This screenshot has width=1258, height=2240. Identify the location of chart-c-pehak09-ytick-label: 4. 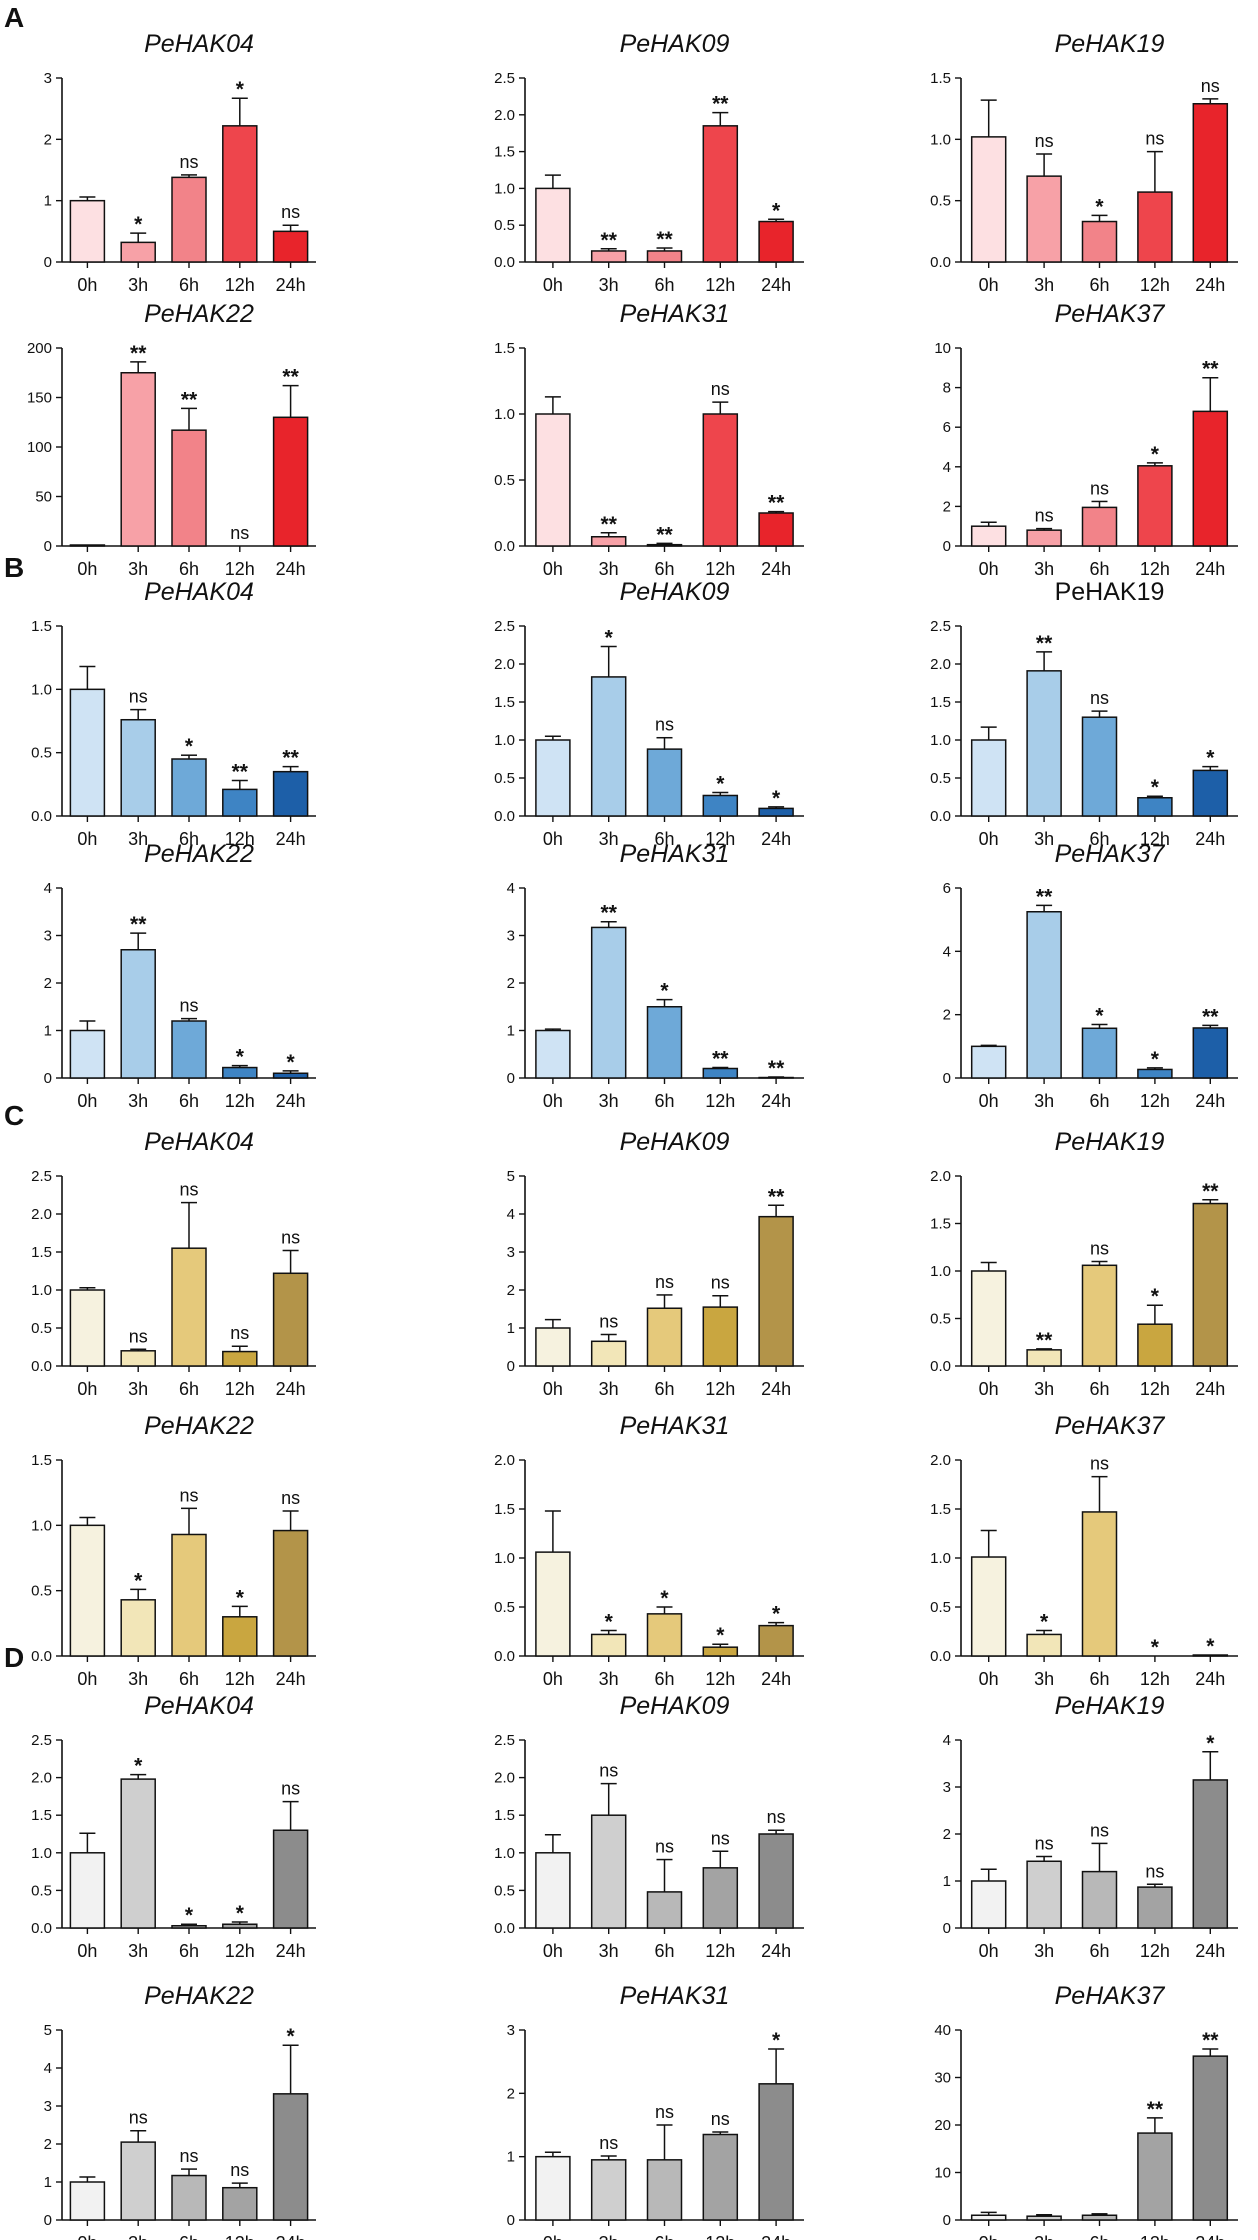
(511, 1214).